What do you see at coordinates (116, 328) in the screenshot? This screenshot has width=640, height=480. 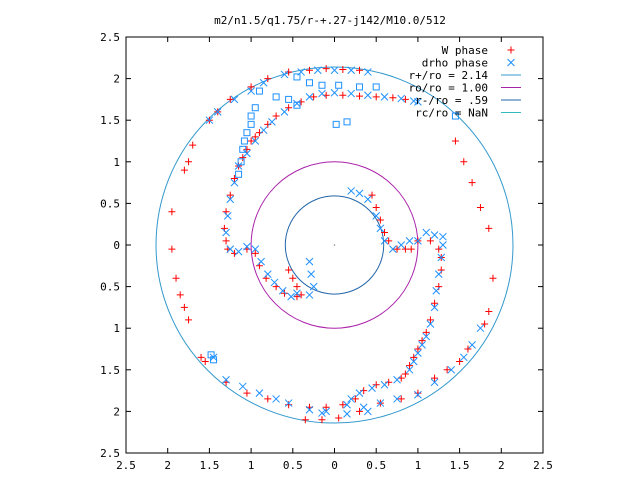 I see `y-tick-label: 1` at bounding box center [116, 328].